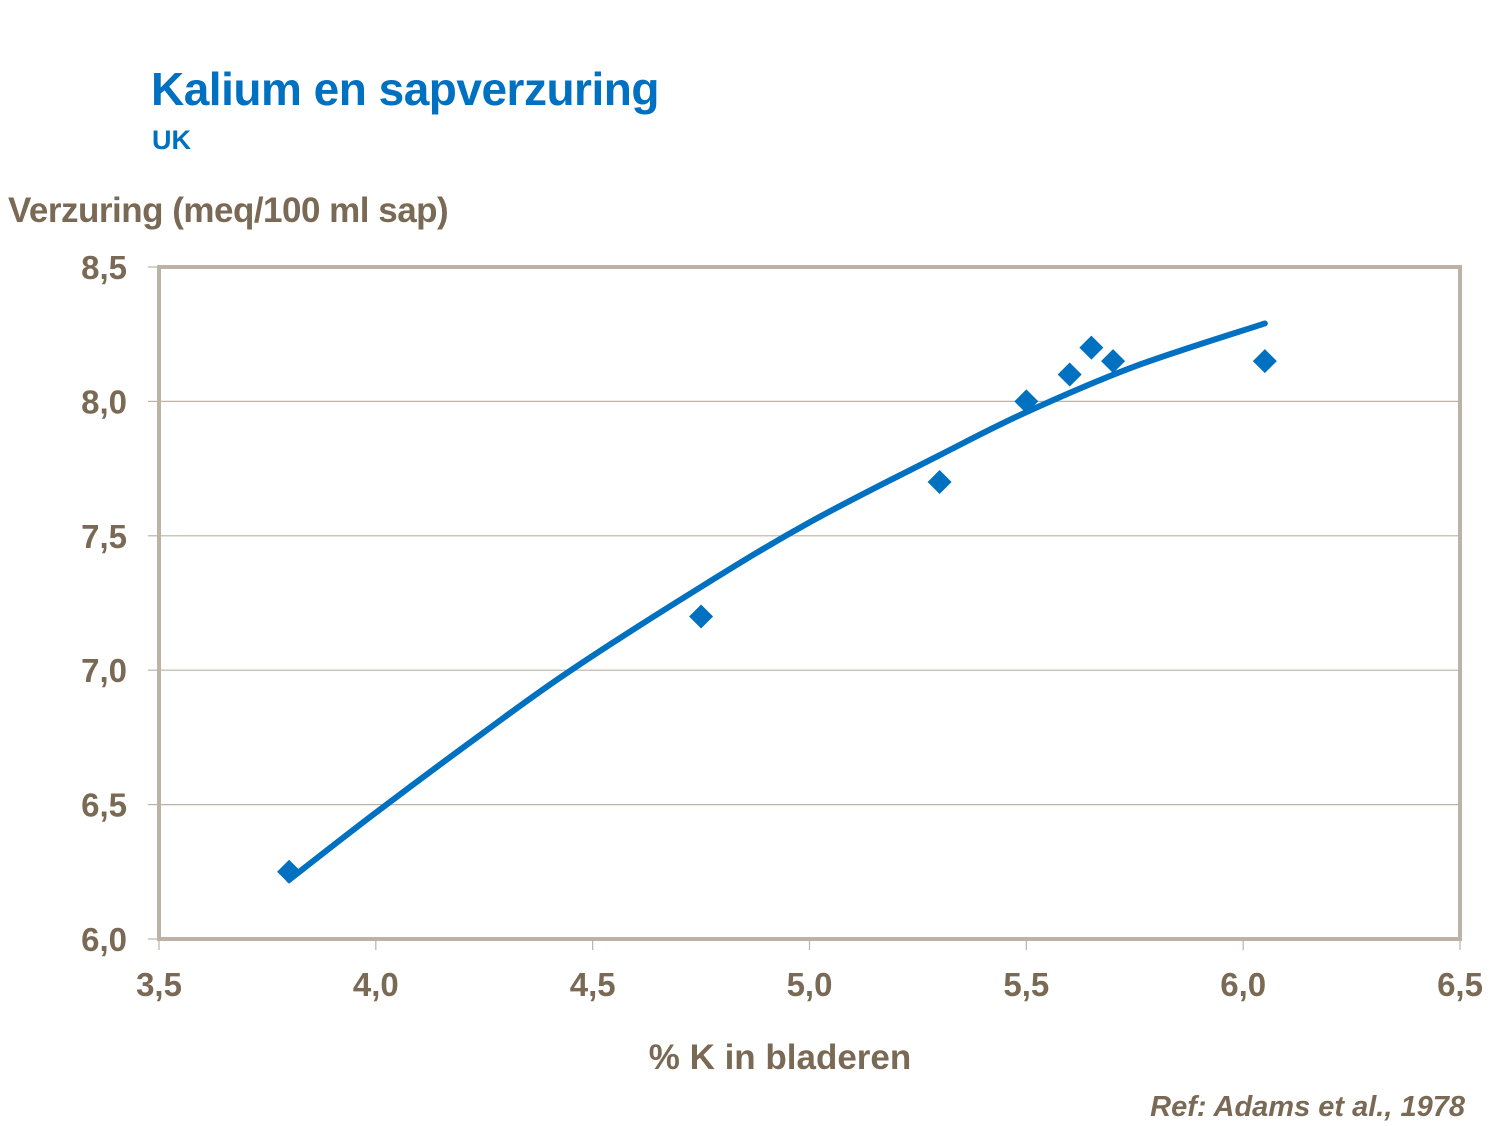 The image size is (1500, 1126). What do you see at coordinates (104, 939) in the screenshot?
I see `y-tick-label: 6,0` at bounding box center [104, 939].